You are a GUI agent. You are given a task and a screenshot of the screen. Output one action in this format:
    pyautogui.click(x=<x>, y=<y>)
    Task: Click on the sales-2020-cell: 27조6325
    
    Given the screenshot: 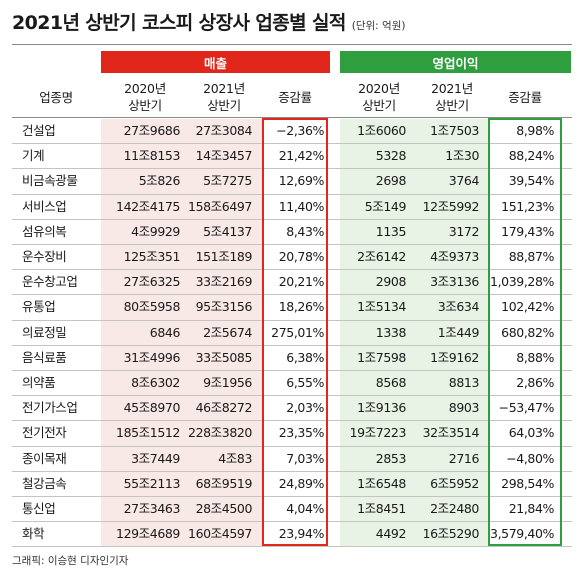 What is the action you would take?
    pyautogui.click(x=152, y=282)
    